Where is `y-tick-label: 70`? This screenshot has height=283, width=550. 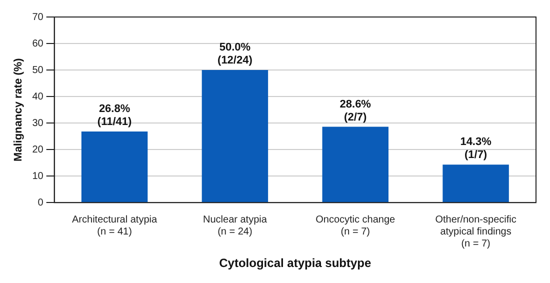
y-tick-label: 70 is located at coordinates (38, 17).